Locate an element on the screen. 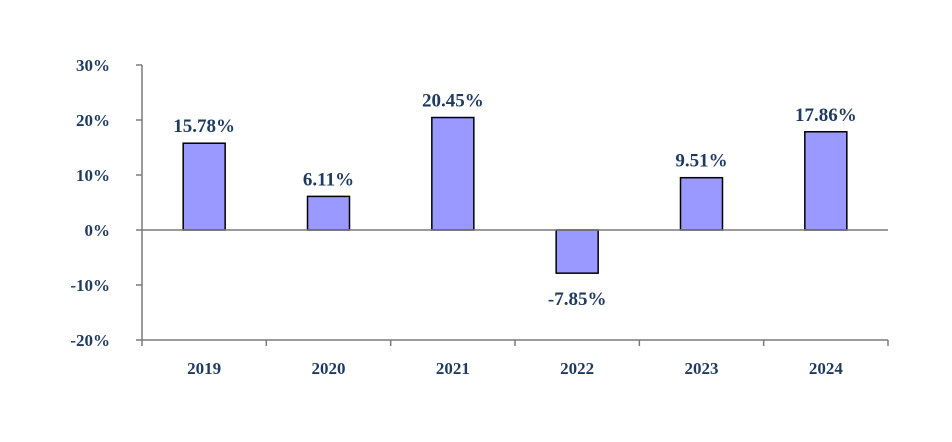 The width and height of the screenshot is (952, 442). x-tick-label: 2021 is located at coordinates (453, 368).